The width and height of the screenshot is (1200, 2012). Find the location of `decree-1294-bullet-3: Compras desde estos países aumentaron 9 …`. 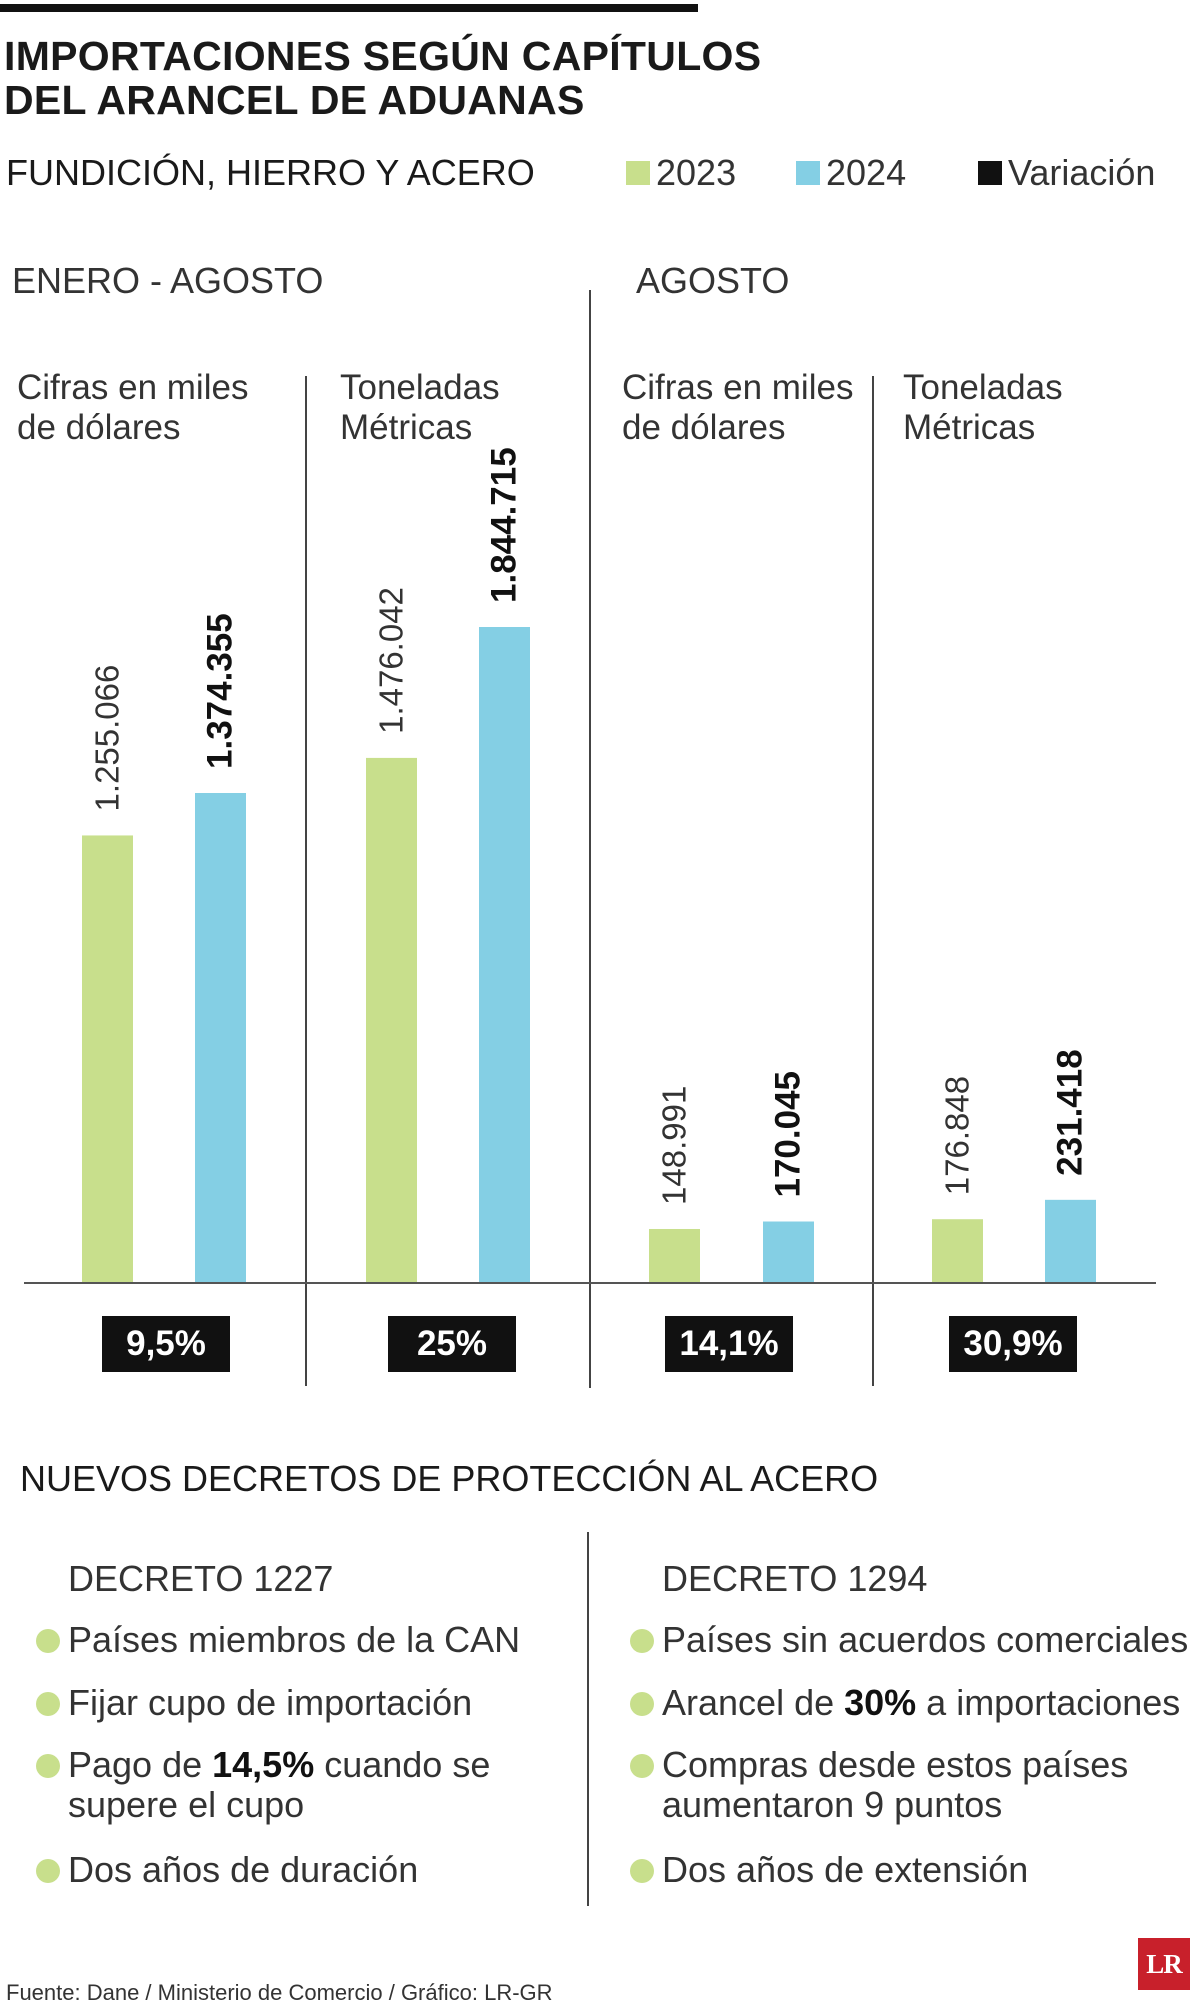

decree-1294-bullet-3: Compras desde estos países aumentaron 9 … is located at coordinates (879, 1784).